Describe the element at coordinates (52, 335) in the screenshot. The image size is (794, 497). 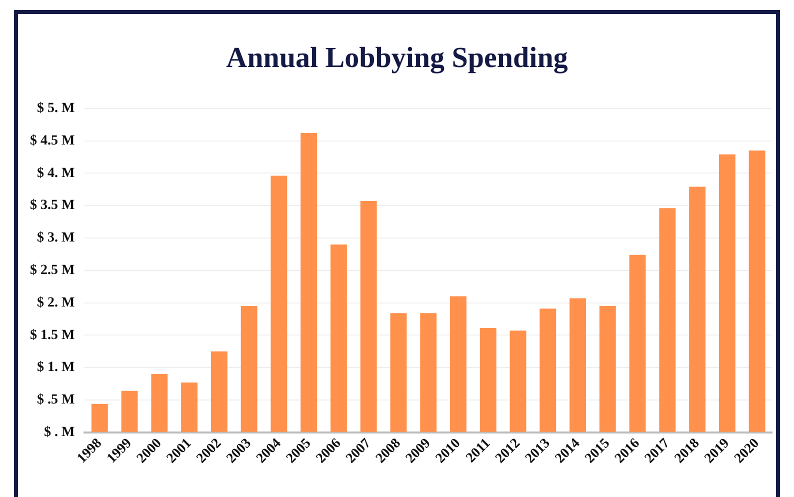
I see `y-tick-label: $ 1.5 M` at that location.